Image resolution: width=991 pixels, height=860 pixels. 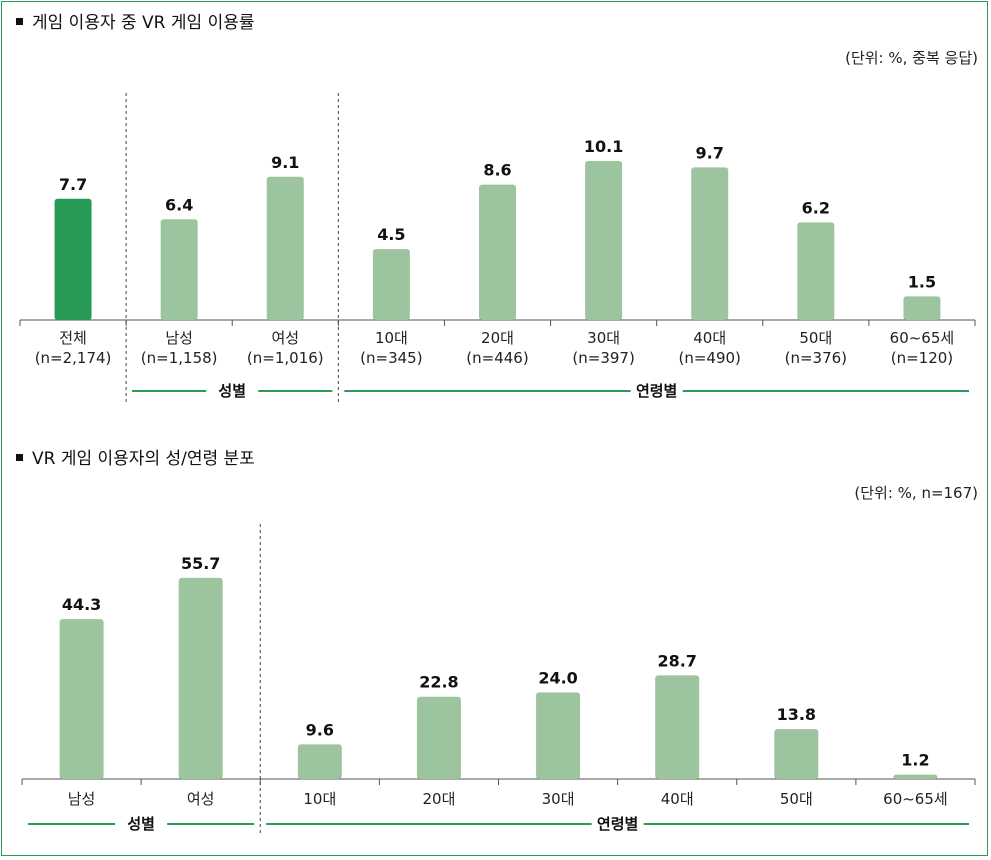 What do you see at coordinates (200, 563) in the screenshot?
I see `chart2-value-label: 55.7` at bounding box center [200, 563].